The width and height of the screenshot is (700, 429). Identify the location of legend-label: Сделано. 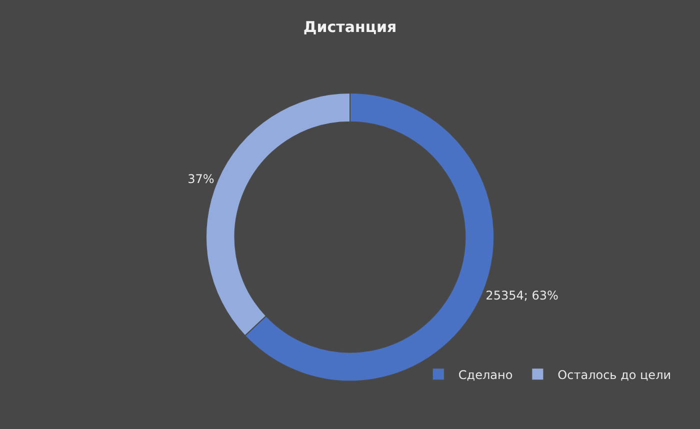
(485, 375).